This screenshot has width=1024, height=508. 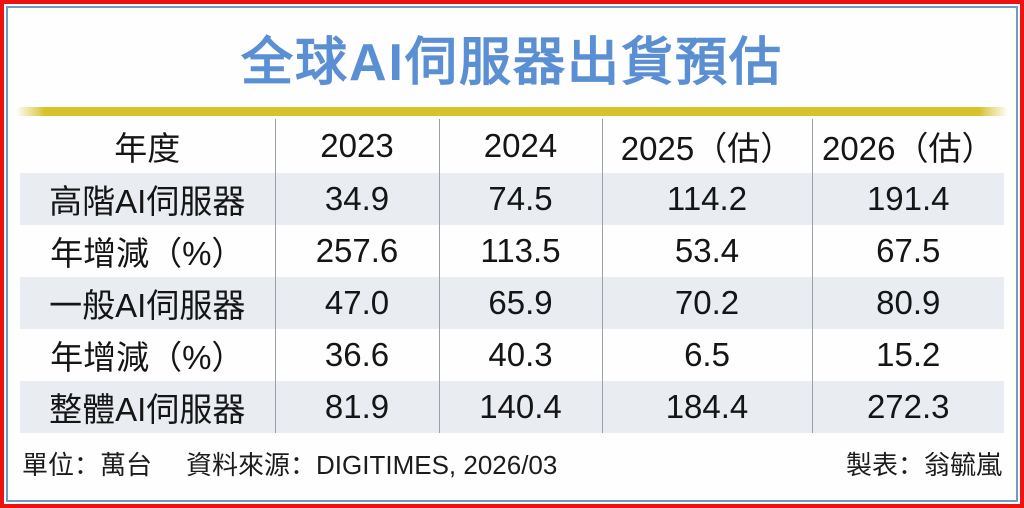 I want to click on table-row-highend: 高階AI伺服器 34.9 74.5 114.2 191.4, so click(x=512, y=199).